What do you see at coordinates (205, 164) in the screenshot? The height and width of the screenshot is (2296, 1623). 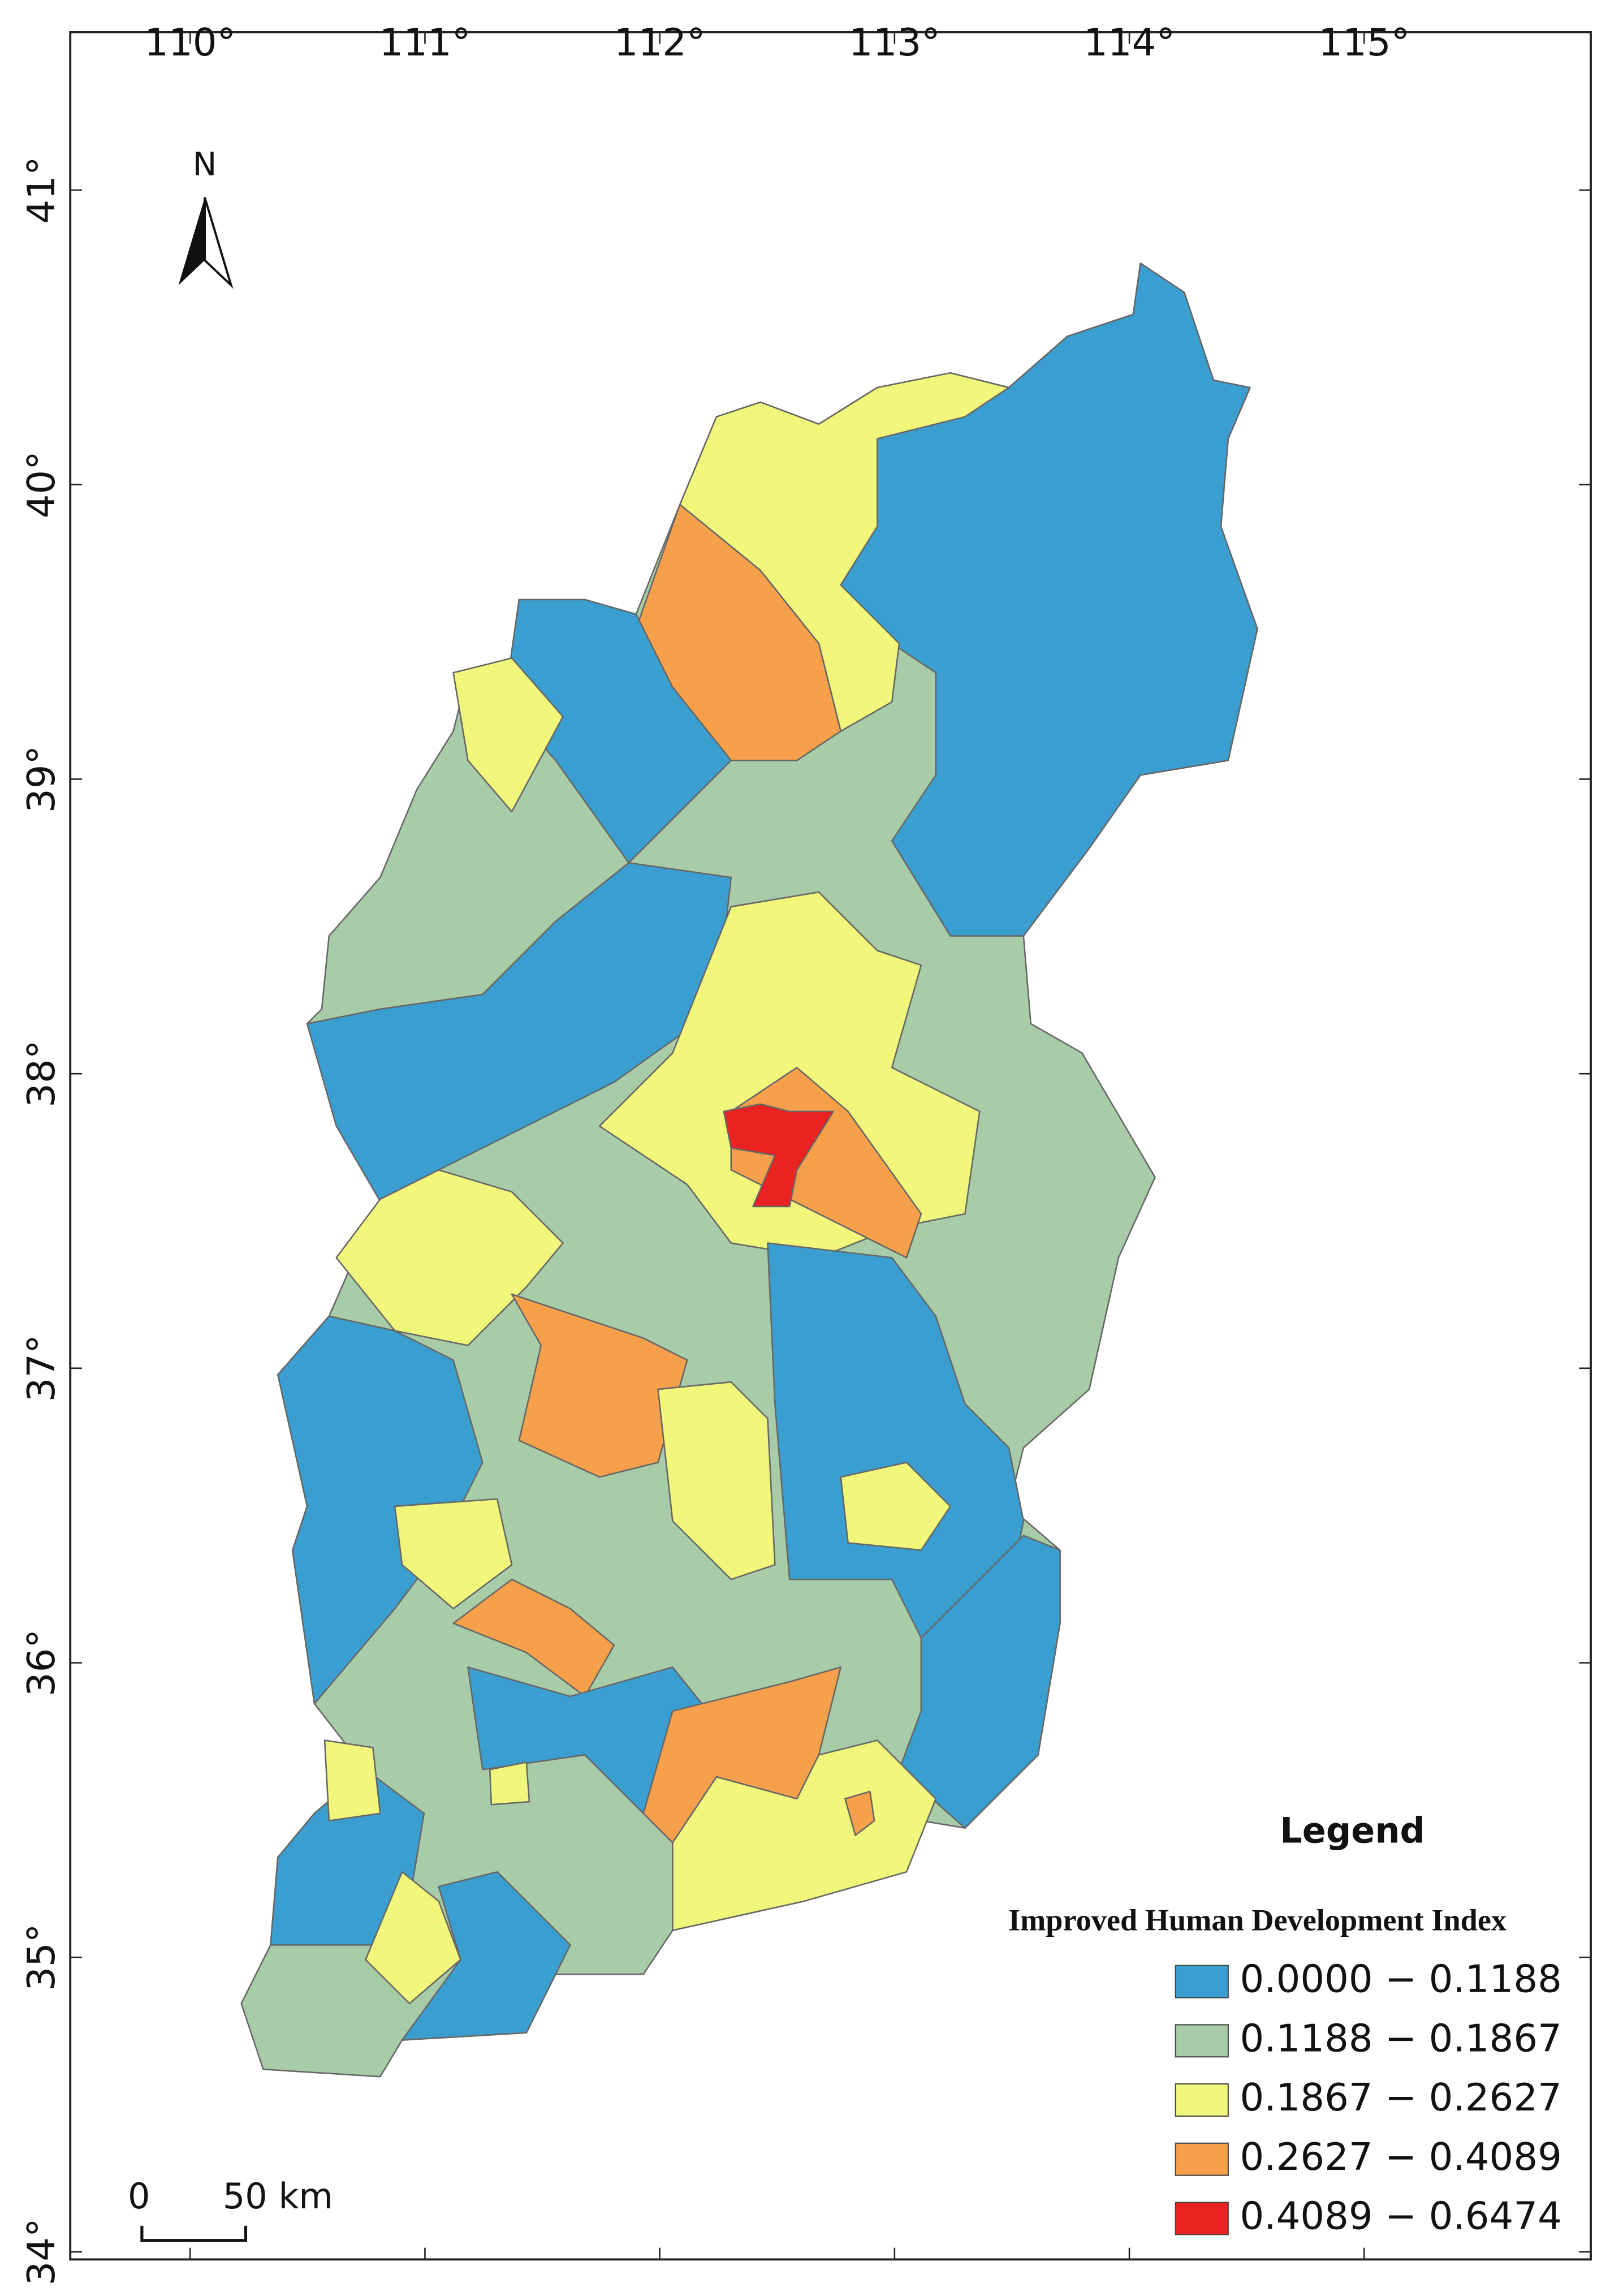 I see `north-label: N` at bounding box center [205, 164].